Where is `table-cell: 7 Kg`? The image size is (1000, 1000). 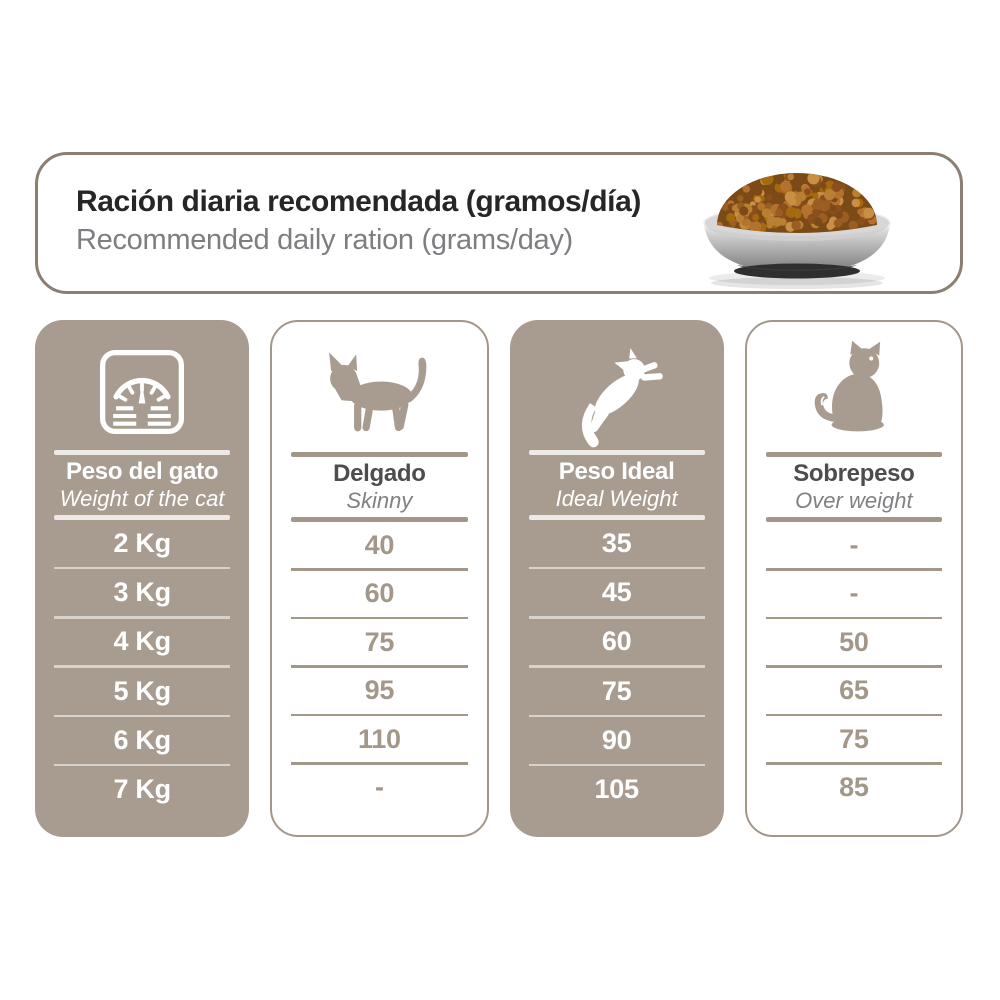 table-cell: 7 Kg is located at coordinates (142, 789).